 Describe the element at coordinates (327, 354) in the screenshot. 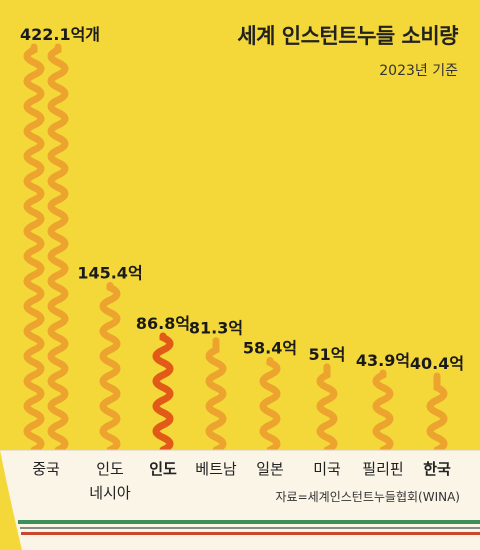

I see `value-label-5: 51억` at that location.